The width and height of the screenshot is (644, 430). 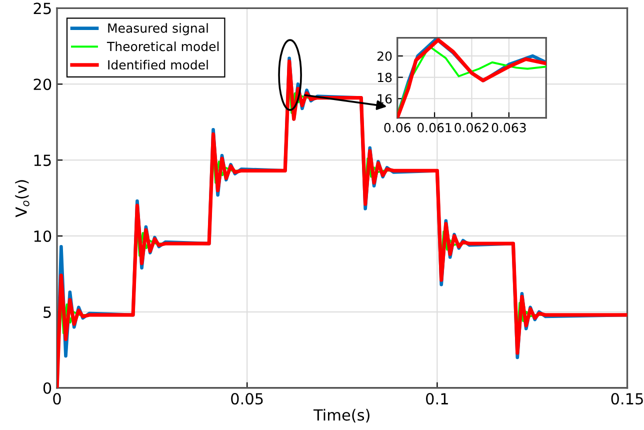 I want to click on x-tick-label: 0.062, so click(x=471, y=127).